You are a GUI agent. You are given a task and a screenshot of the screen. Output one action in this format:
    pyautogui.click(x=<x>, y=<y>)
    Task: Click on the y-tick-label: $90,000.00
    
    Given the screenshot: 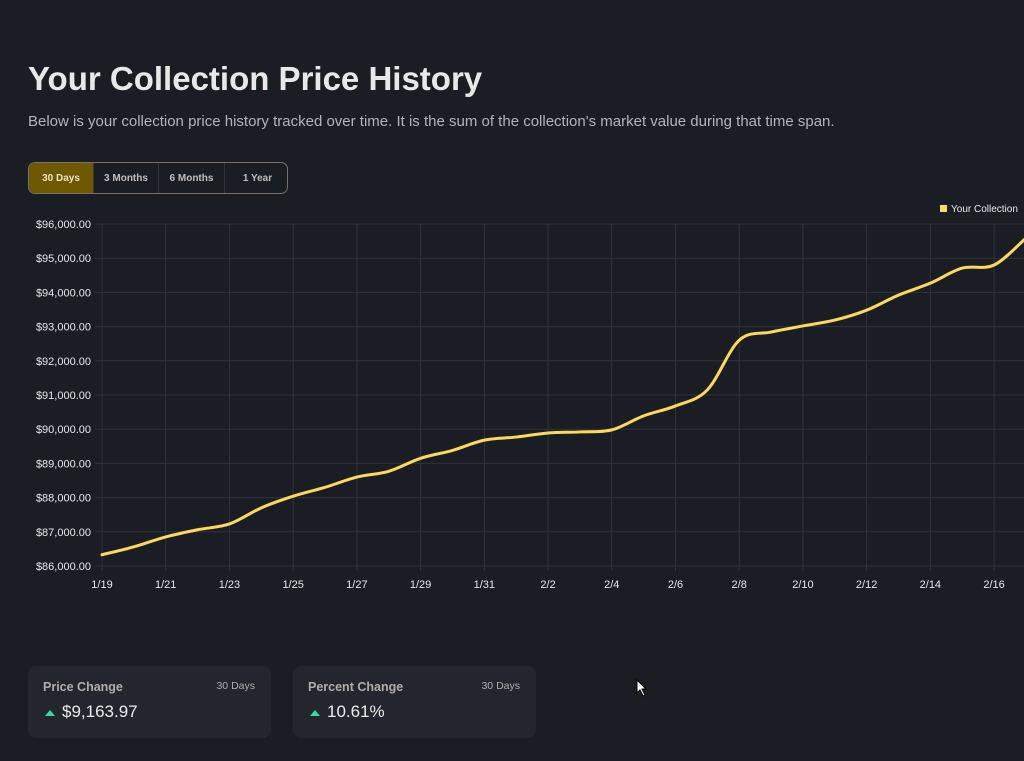 What is the action you would take?
    pyautogui.click(x=63, y=430)
    